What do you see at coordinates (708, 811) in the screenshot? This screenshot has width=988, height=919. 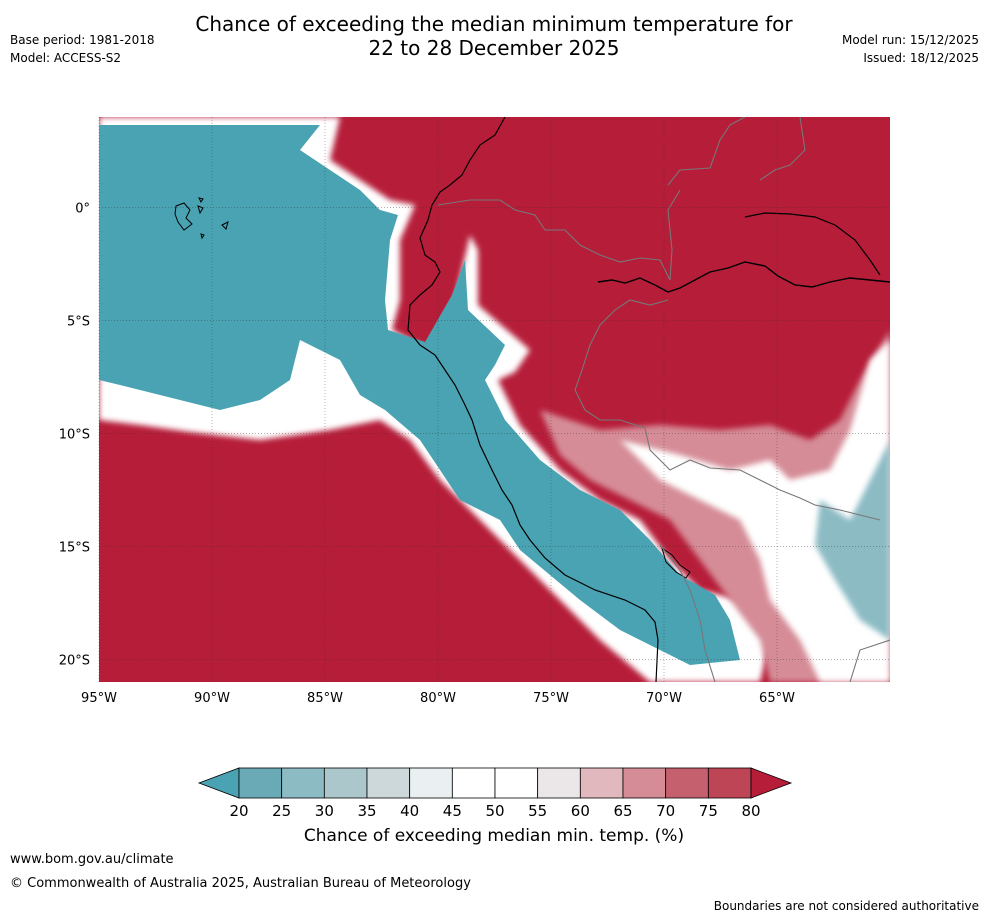 I see `colorbar-tick-label: 75` at bounding box center [708, 811].